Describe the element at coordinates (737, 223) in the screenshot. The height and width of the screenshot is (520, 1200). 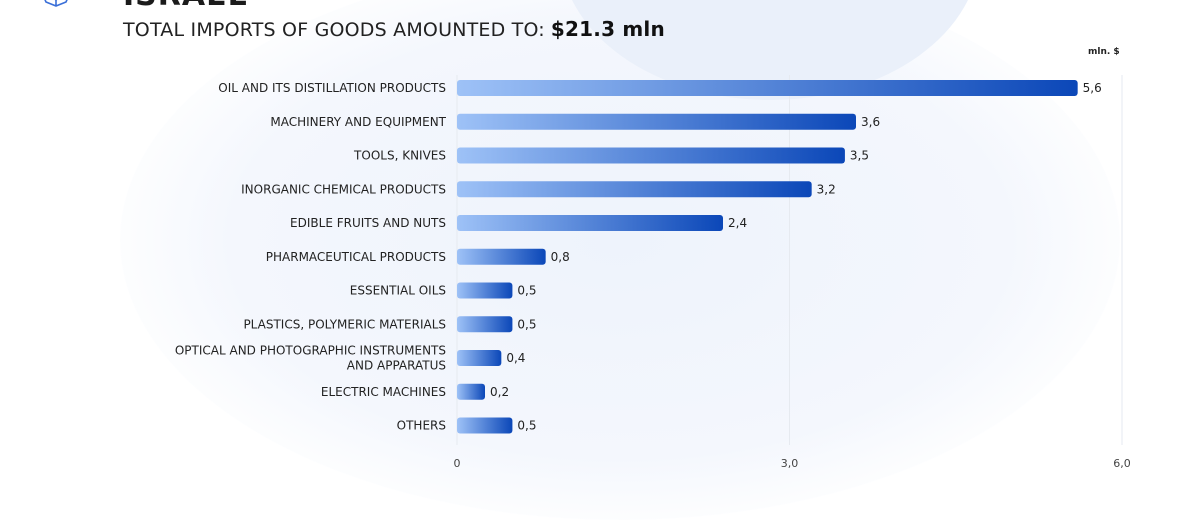
I see `value-label: 2,4` at that location.